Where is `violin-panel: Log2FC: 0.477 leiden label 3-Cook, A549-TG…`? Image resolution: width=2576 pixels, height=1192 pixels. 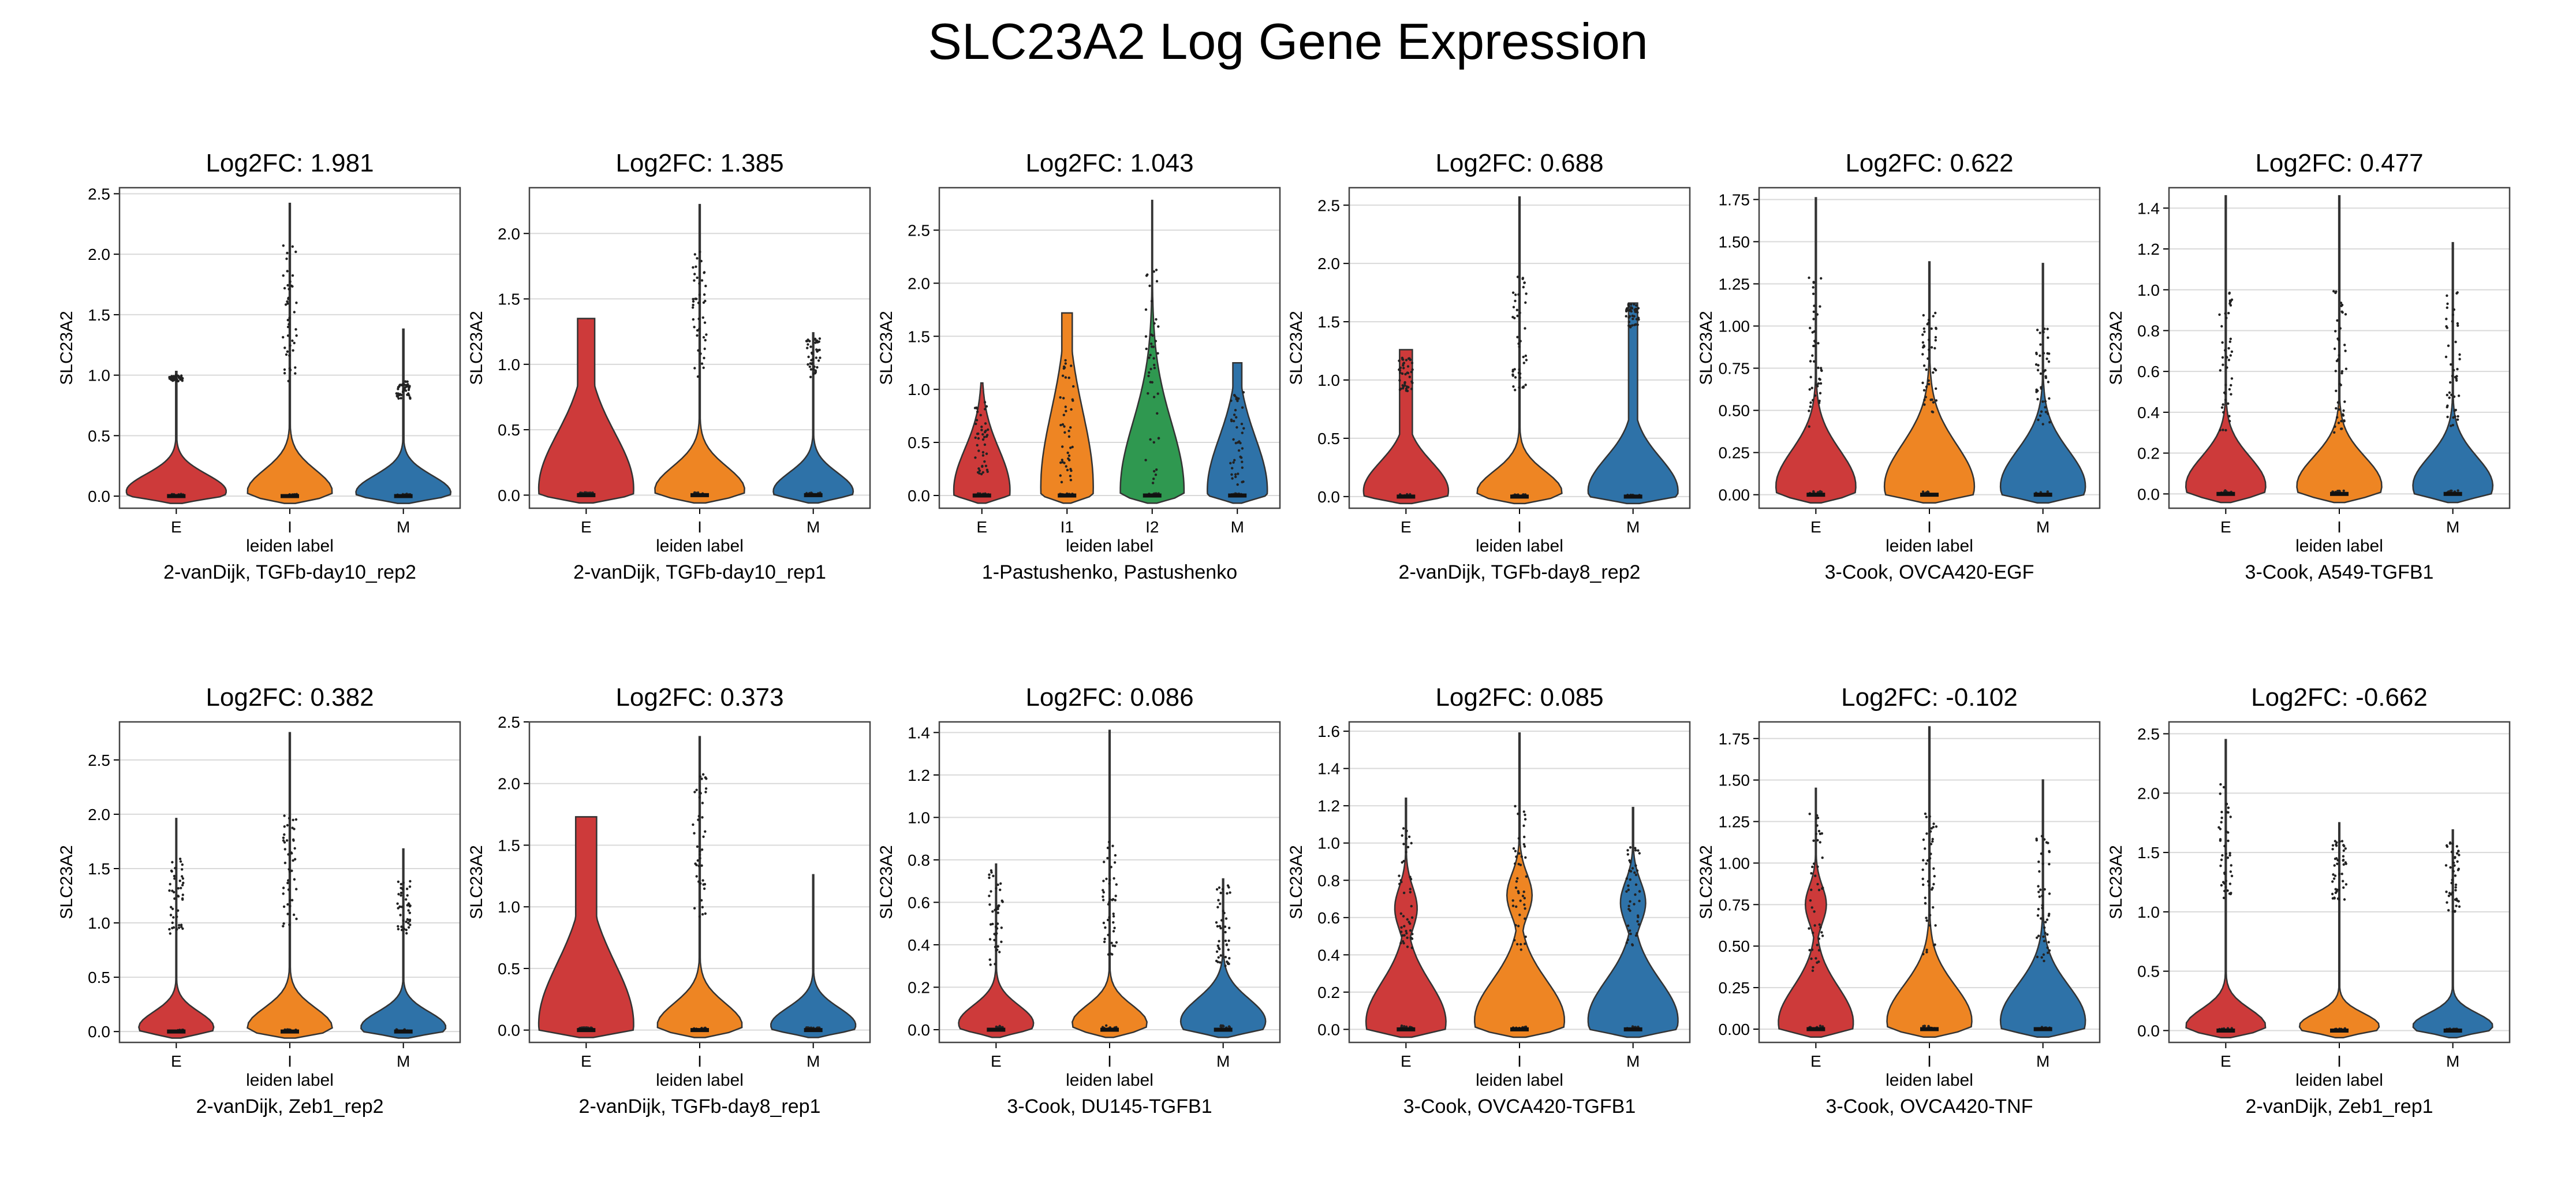
violin-panel: Log2FC: 0.477 leiden label 3-Cook, A549-TG… is located at coordinates (2309, 366).